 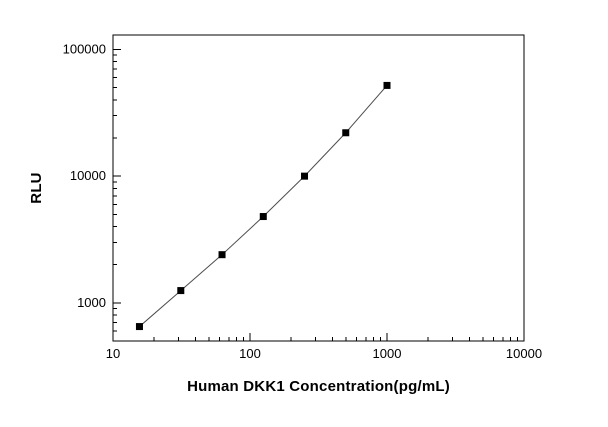 I want to click on x-tick-label: 10, so click(x=113, y=353).